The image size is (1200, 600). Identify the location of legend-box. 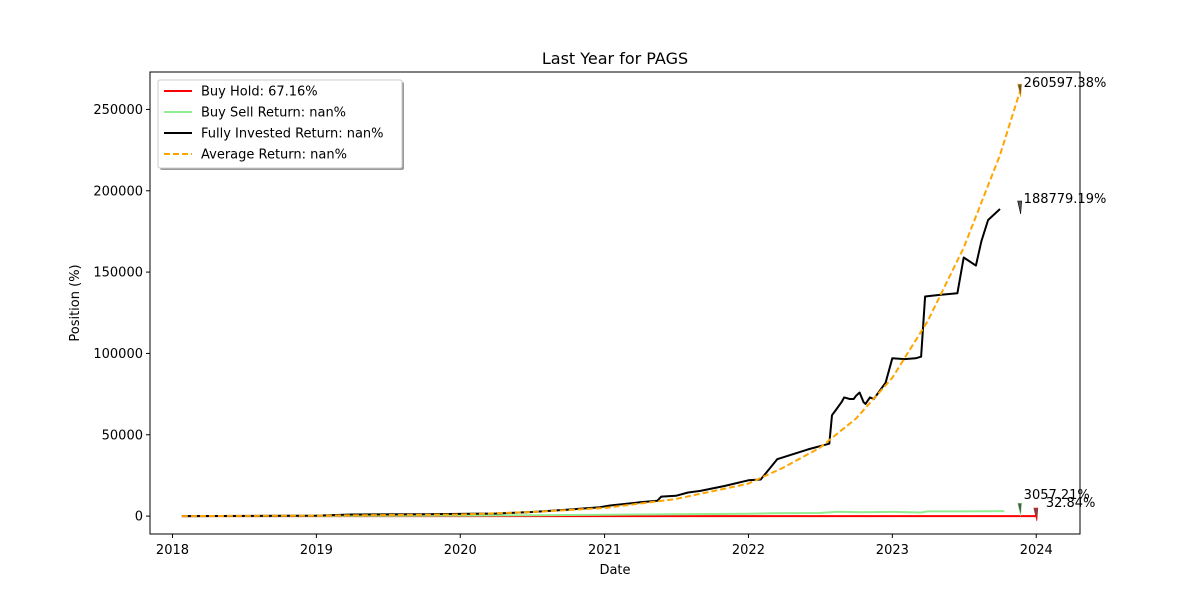
(280, 124).